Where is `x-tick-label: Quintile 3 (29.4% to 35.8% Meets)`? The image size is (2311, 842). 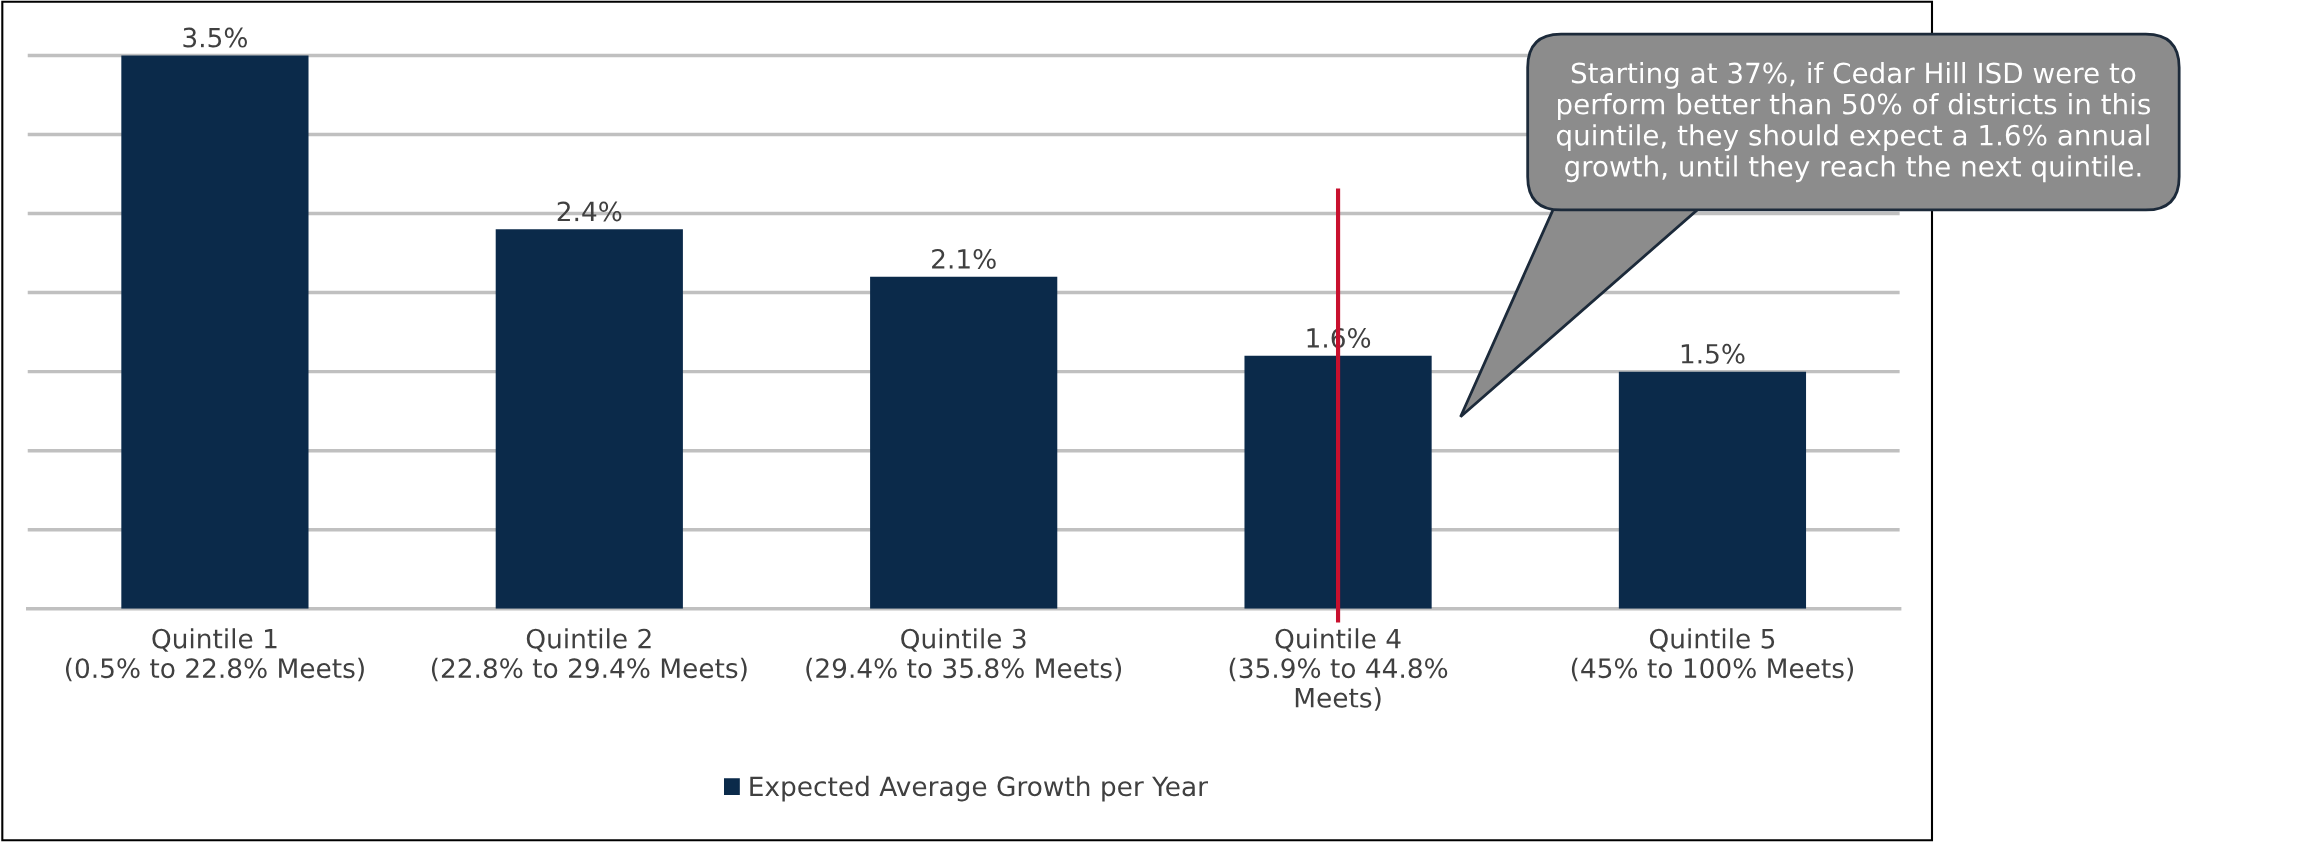
x-tick-label: Quintile 3 (29.4% to 35.8% Meets) is located at coordinates (964, 655).